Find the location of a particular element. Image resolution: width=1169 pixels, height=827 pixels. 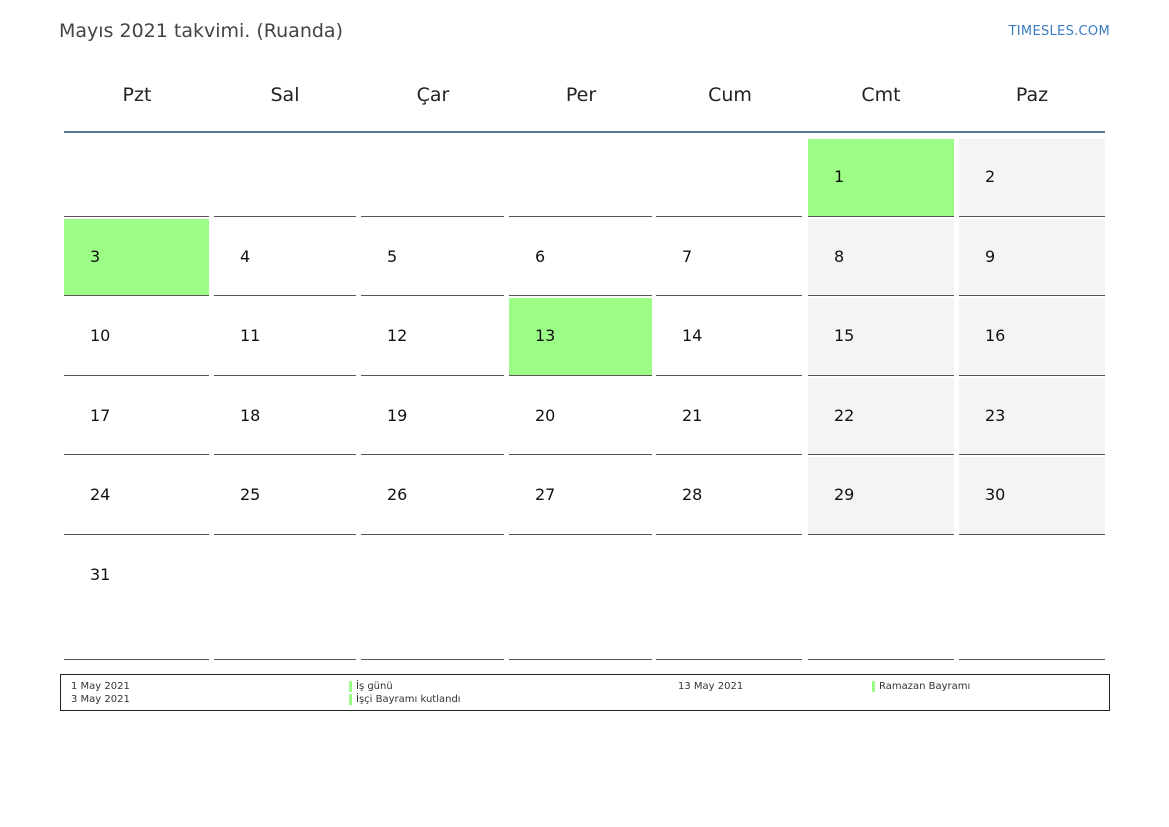

weekday-label: Sal is located at coordinates (285, 95).